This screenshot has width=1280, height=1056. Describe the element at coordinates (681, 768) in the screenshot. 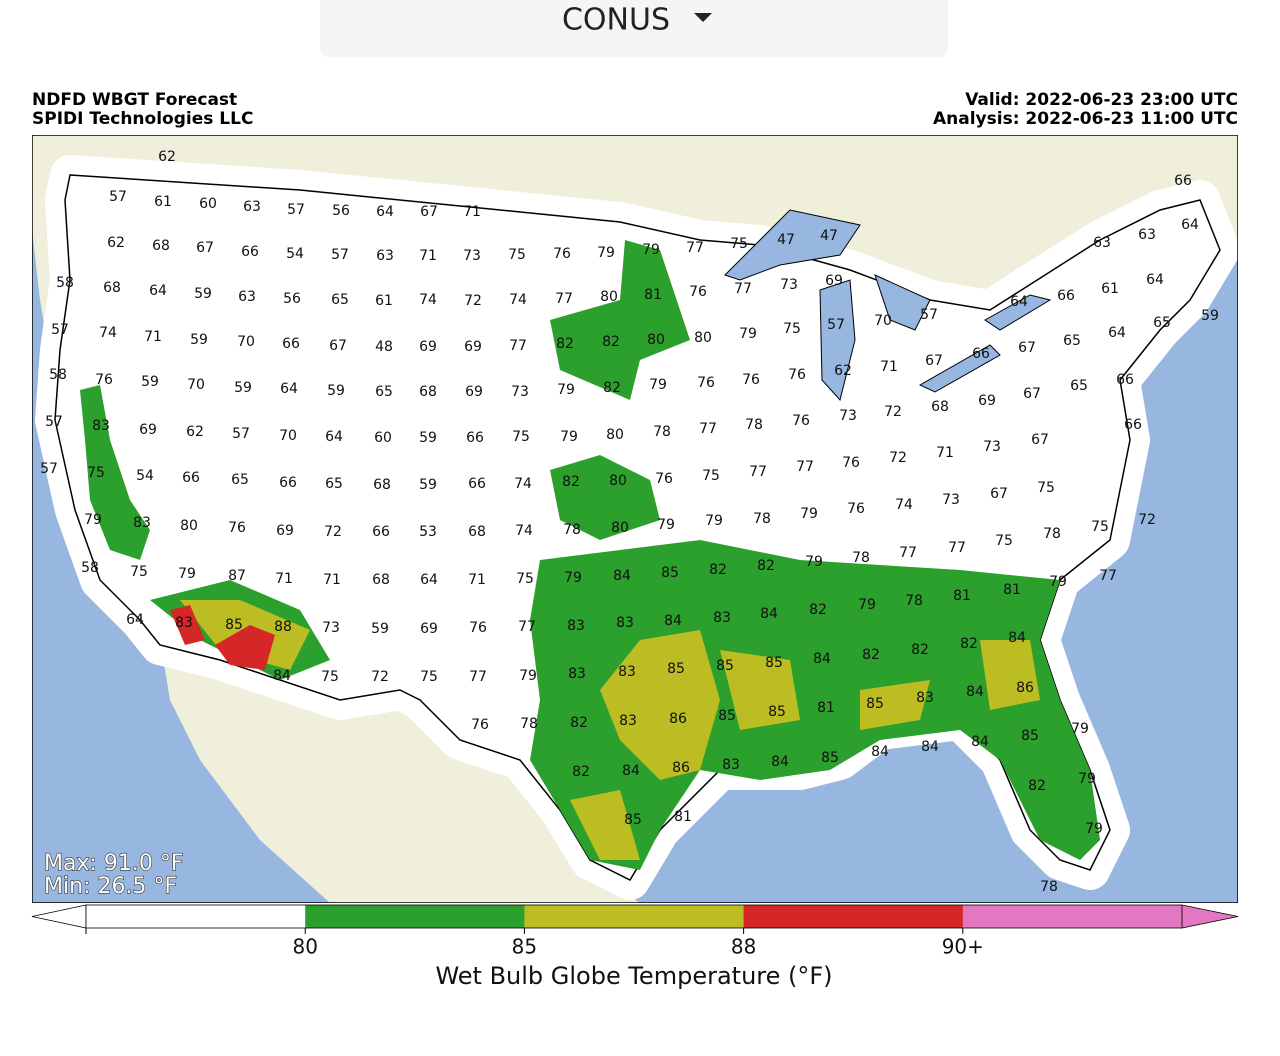

I see `station-value: 86` at that location.